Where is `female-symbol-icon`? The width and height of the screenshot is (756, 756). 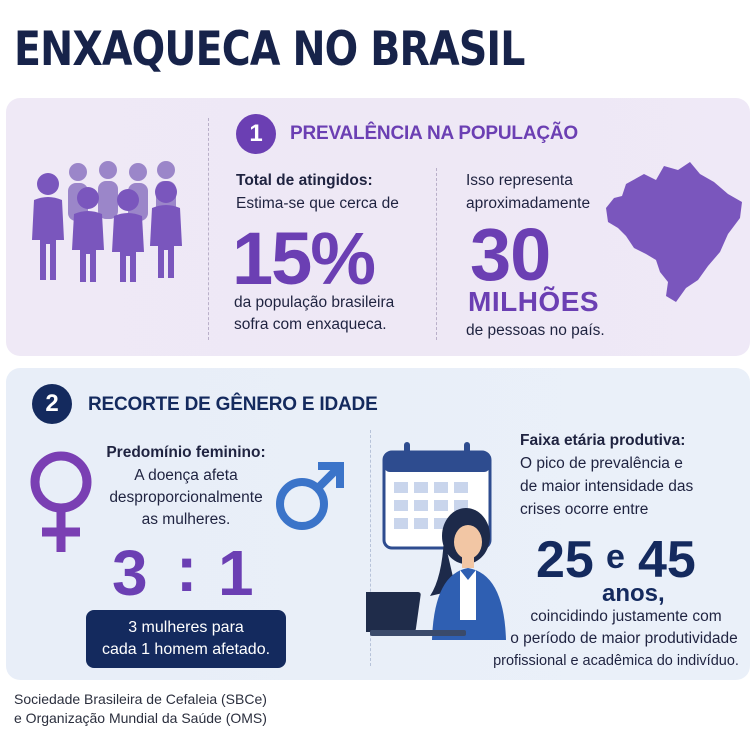 female-symbol-icon is located at coordinates (61, 501).